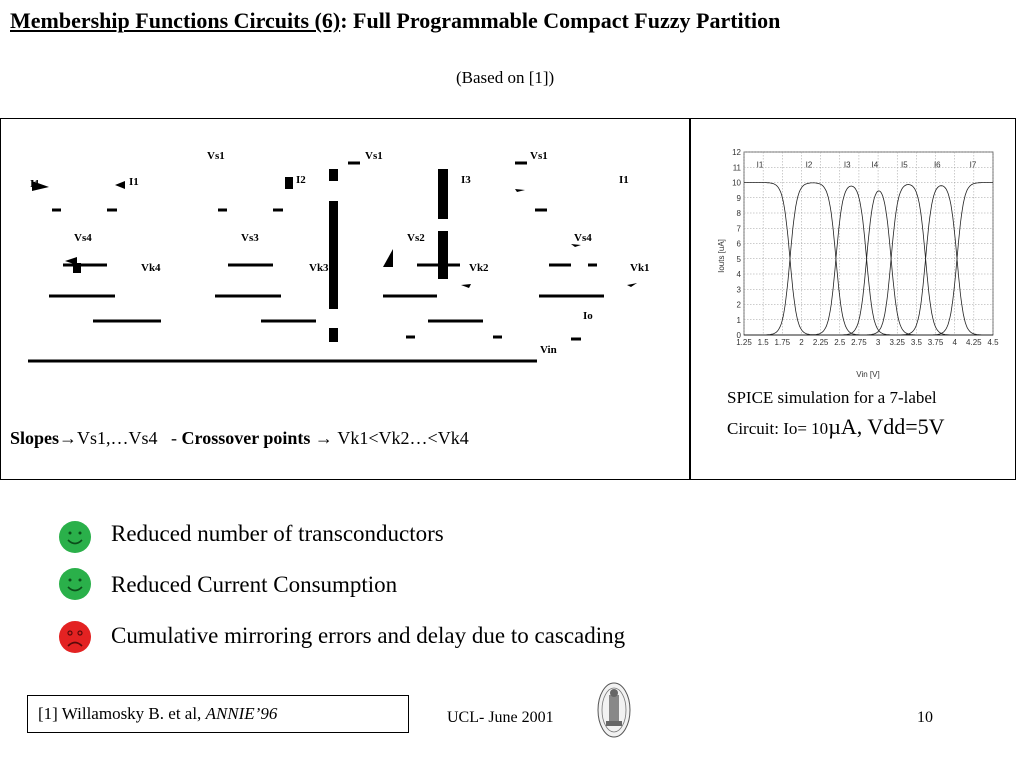 Image resolution: width=1024 pixels, height=768 pixels. I want to click on crossover-value: Vk1<Vk2…<Vk4, so click(403, 438).